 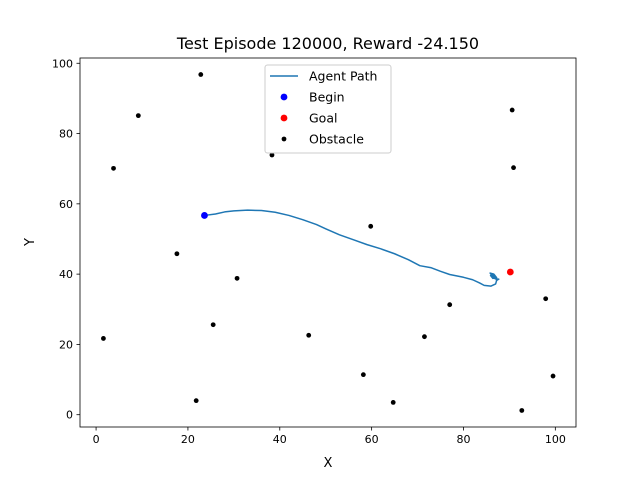 I want to click on begin-point, so click(x=204, y=215).